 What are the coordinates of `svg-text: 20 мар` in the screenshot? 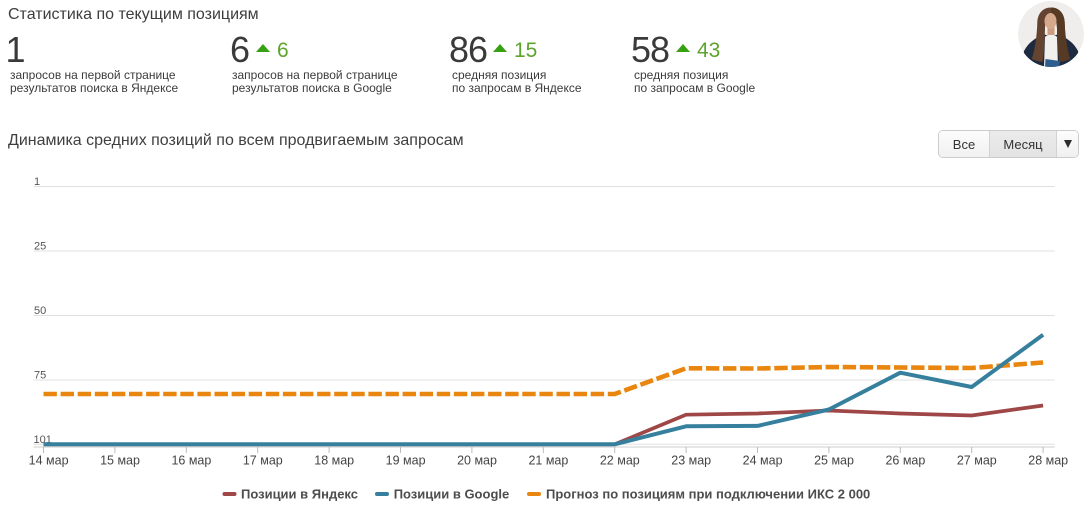 It's located at (477, 460).